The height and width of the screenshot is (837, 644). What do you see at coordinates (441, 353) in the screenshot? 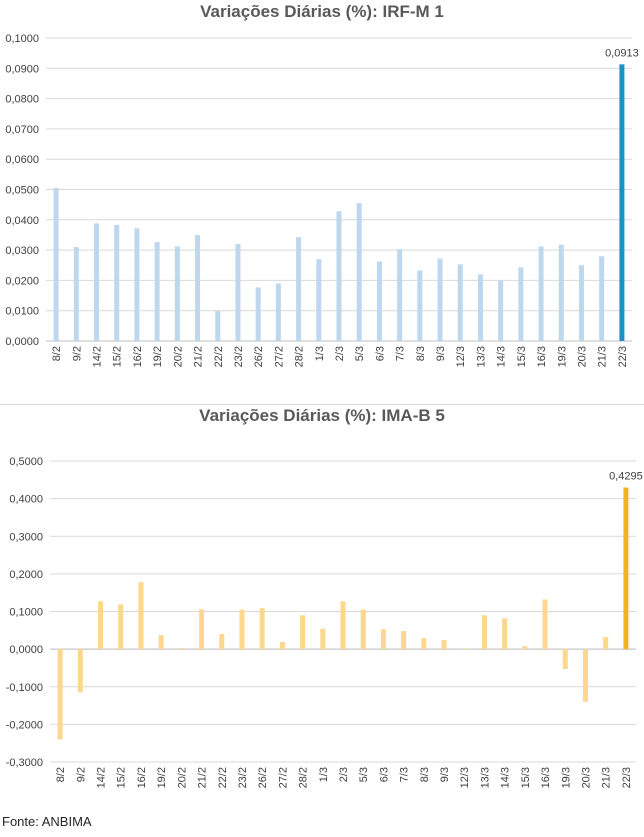
I see `x-tick-label: 9/3` at bounding box center [441, 353].